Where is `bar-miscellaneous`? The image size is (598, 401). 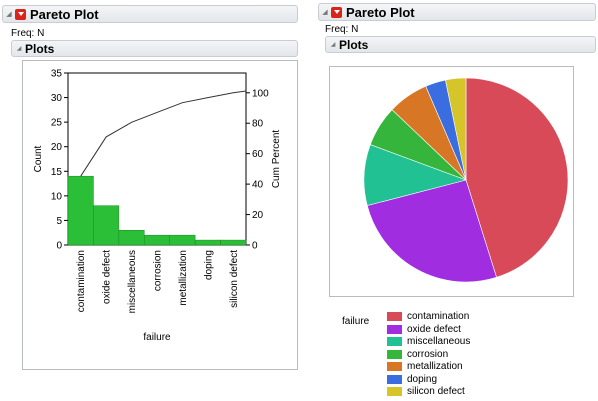 bar-miscellaneous is located at coordinates (131, 238).